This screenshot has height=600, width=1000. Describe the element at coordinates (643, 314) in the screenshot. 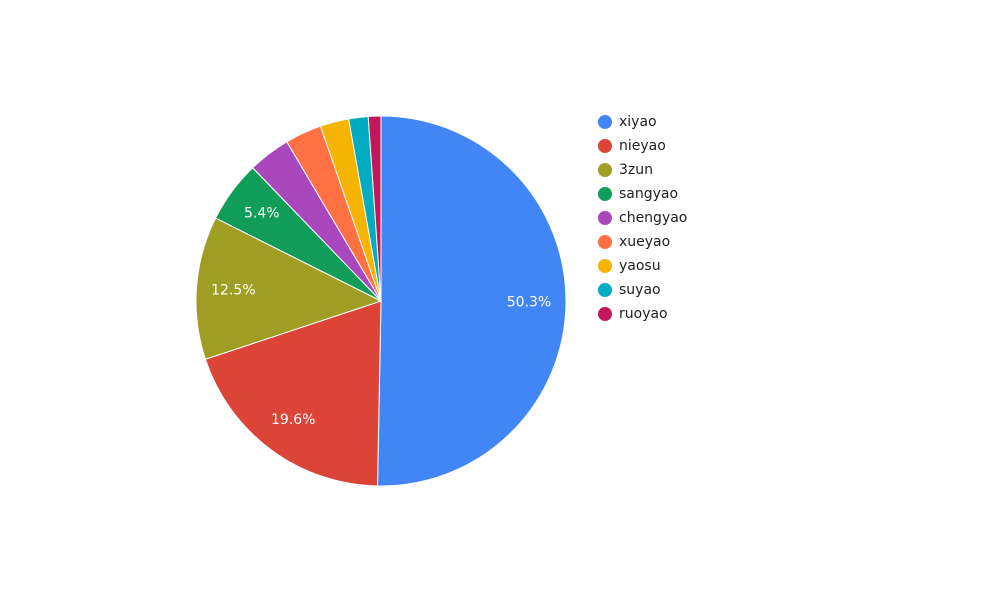

I see `legend-label: ruoyao` at that location.